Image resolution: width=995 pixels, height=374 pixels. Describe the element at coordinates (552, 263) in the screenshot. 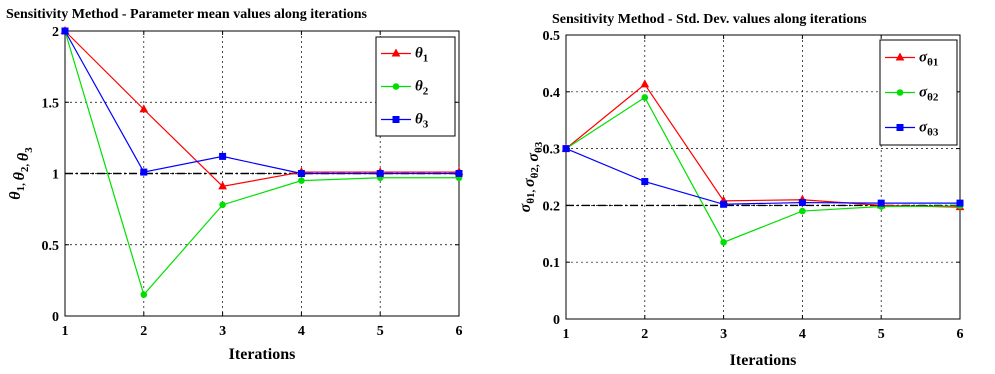

I see `y-tick-label: 0.1` at that location.